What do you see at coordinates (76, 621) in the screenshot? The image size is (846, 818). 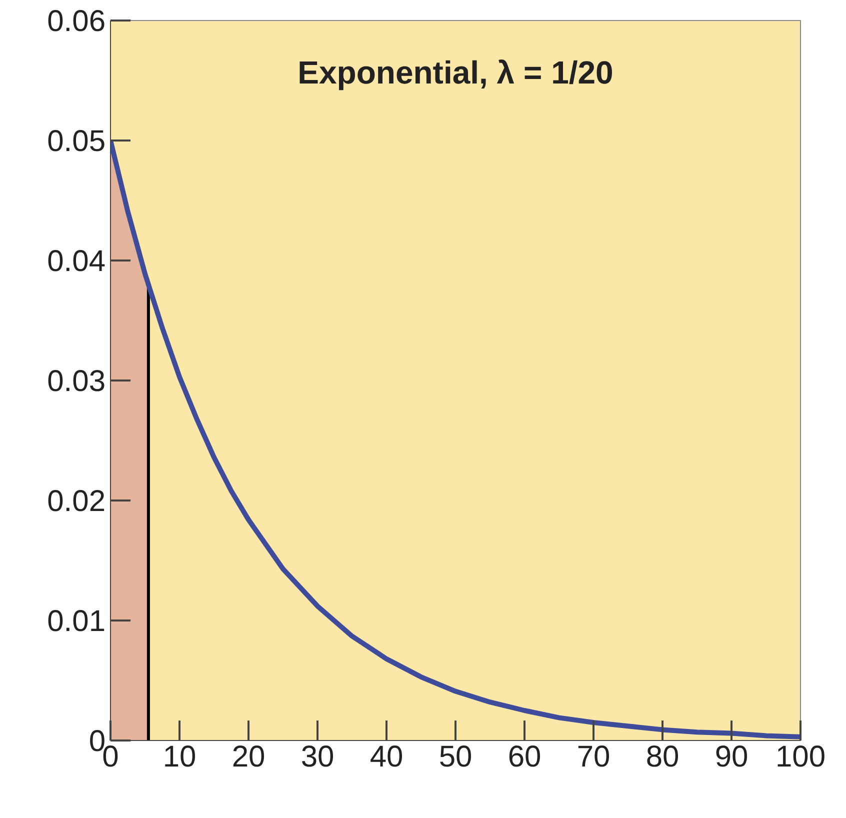 I see `y-tick-label: 0.01` at bounding box center [76, 621].